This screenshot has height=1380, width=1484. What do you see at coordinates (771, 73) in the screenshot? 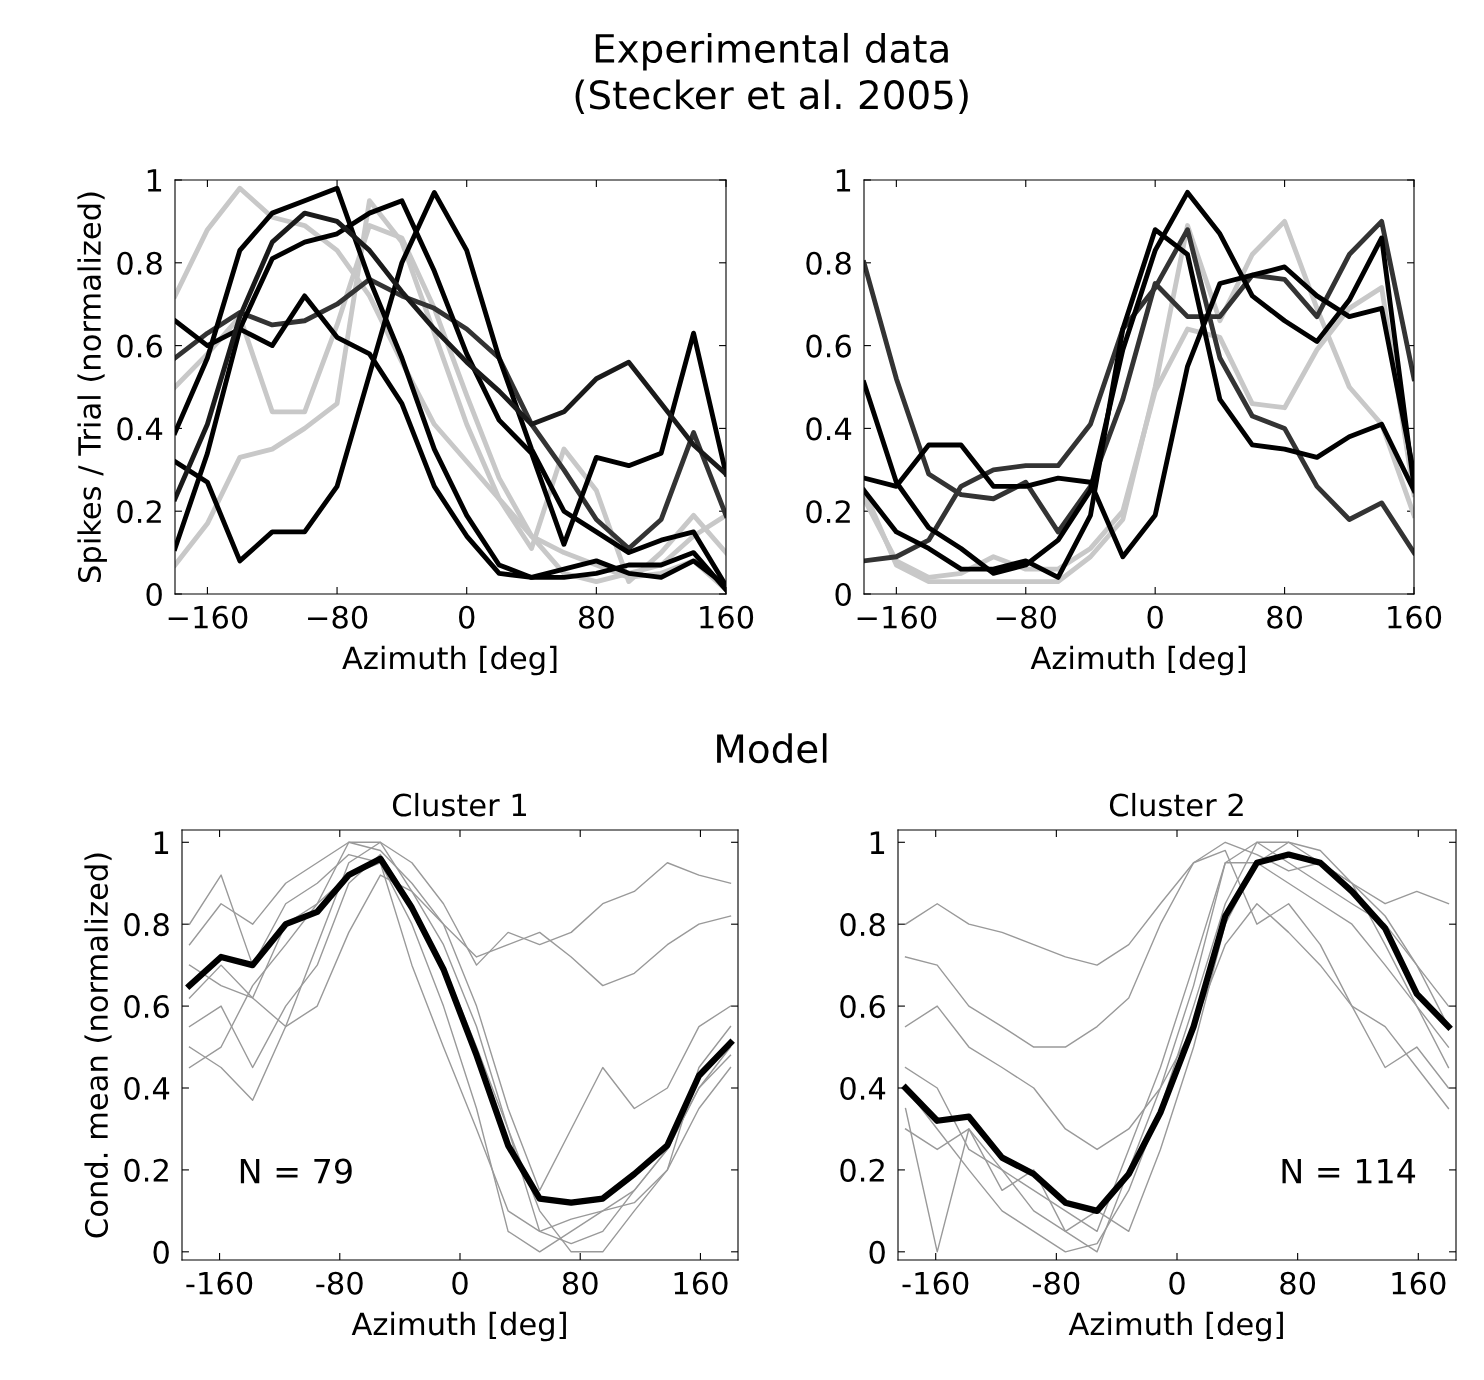
I see `chart-title: Experimental data (Stecker et al. 2005)` at bounding box center [771, 73].